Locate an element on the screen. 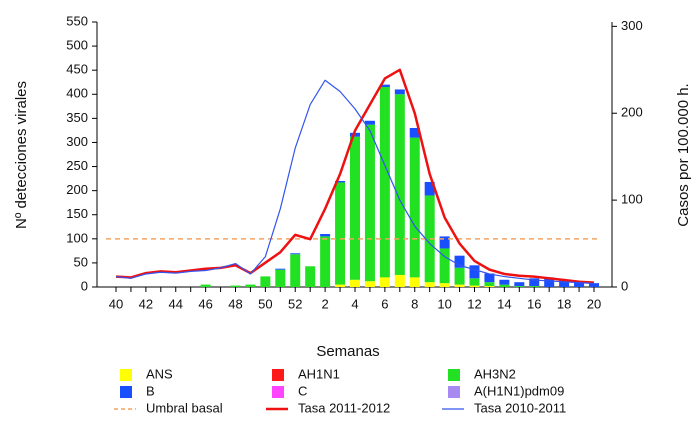 The width and height of the screenshot is (700, 447). legend-label: A(H1N1)pdm09 is located at coordinates (519, 390).